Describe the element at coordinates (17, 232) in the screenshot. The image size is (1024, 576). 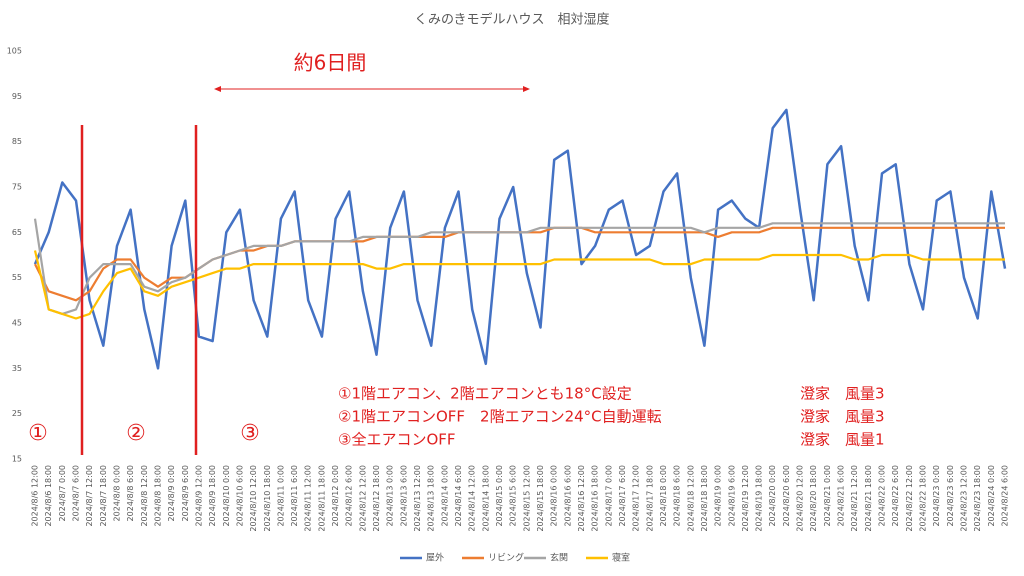
I see `y-tick-label: 65` at that location.